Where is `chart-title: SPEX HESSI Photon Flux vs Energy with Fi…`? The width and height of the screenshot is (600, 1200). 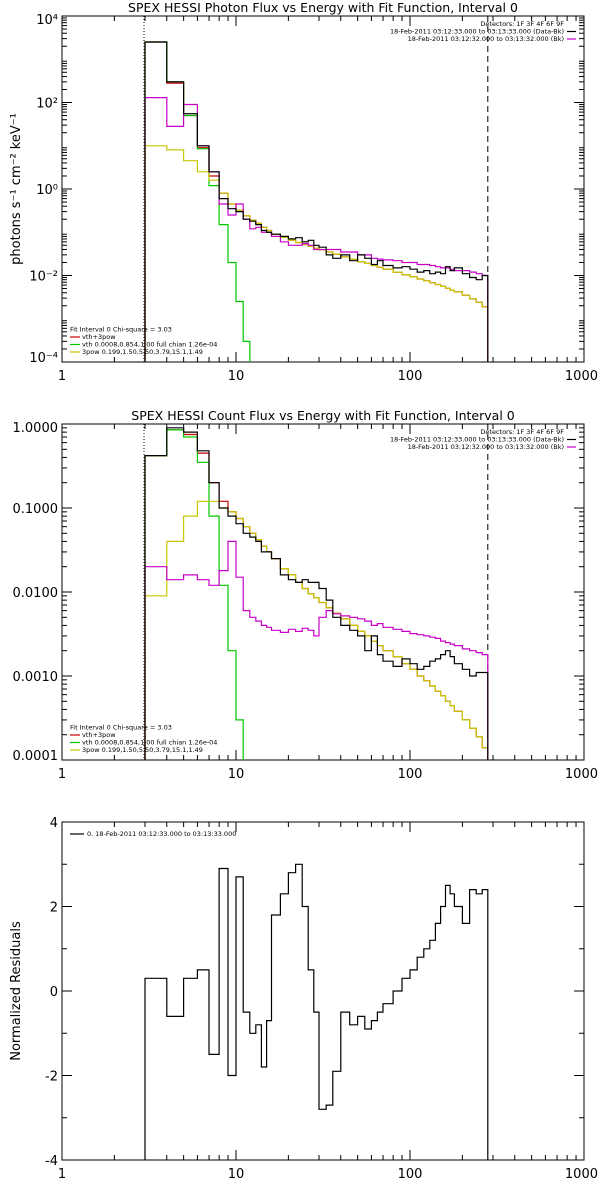
chart-title: SPEX HESSI Photon Flux vs Energy with Fi… is located at coordinates (323, 7).